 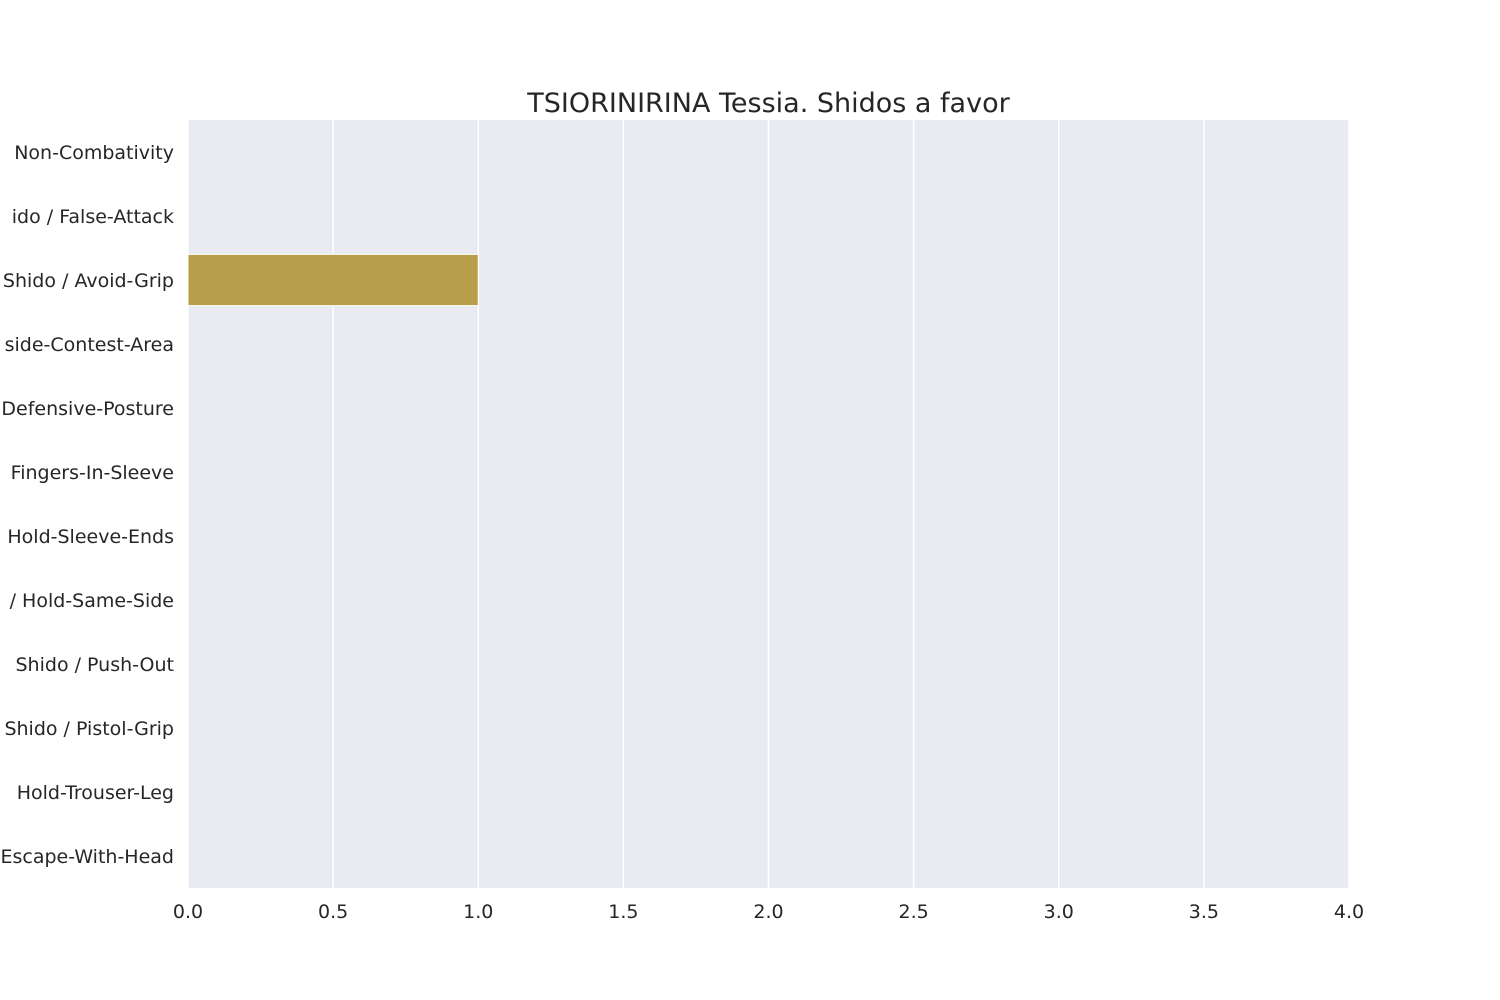 I want to click on y-tick-label: ido / False-Attack, so click(x=93, y=217).